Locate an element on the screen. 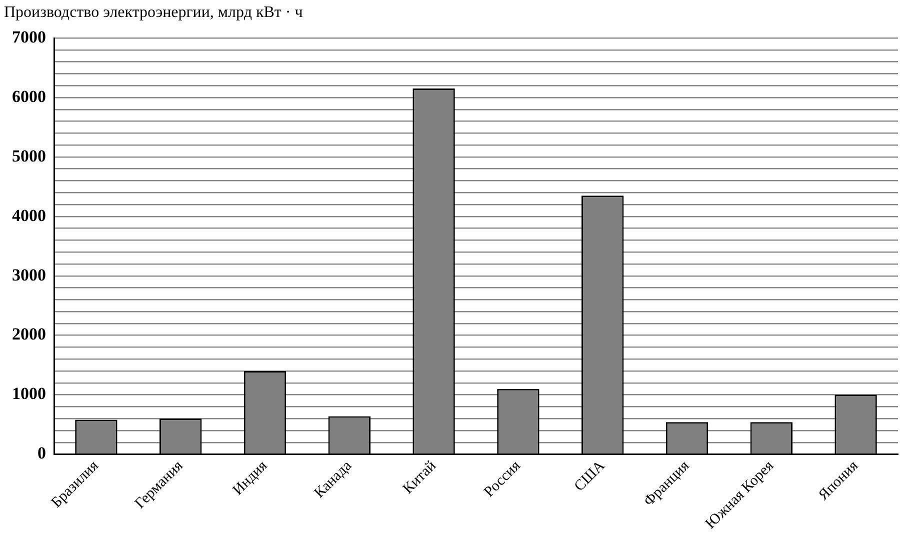 The height and width of the screenshot is (540, 910). y-tick-label: 7000 is located at coordinates (29, 36).